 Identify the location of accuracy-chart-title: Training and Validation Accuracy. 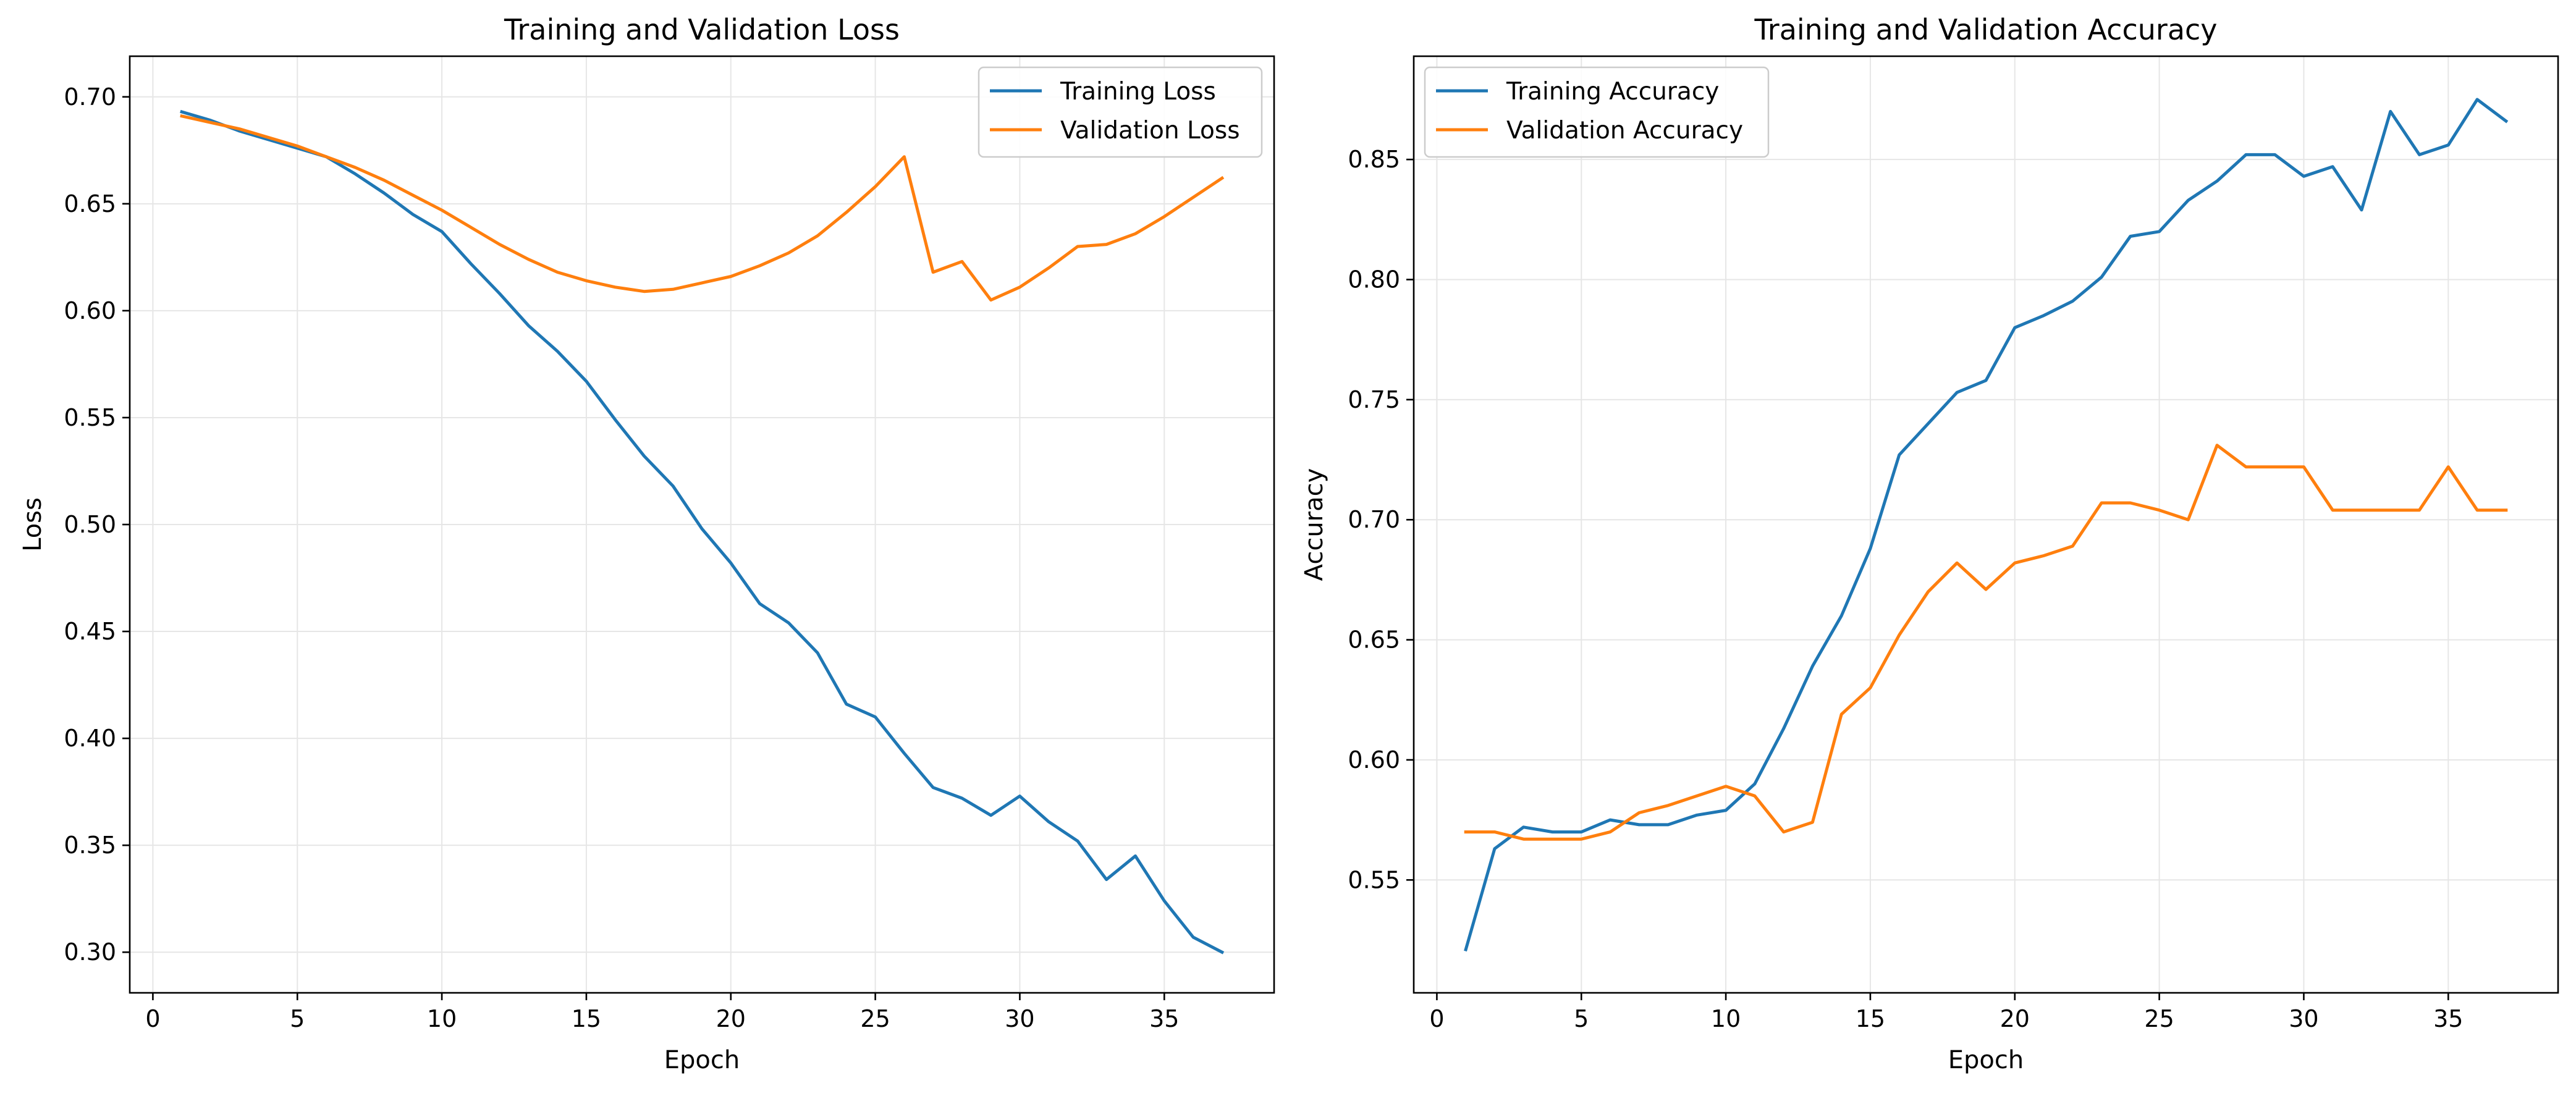
(1985, 29).